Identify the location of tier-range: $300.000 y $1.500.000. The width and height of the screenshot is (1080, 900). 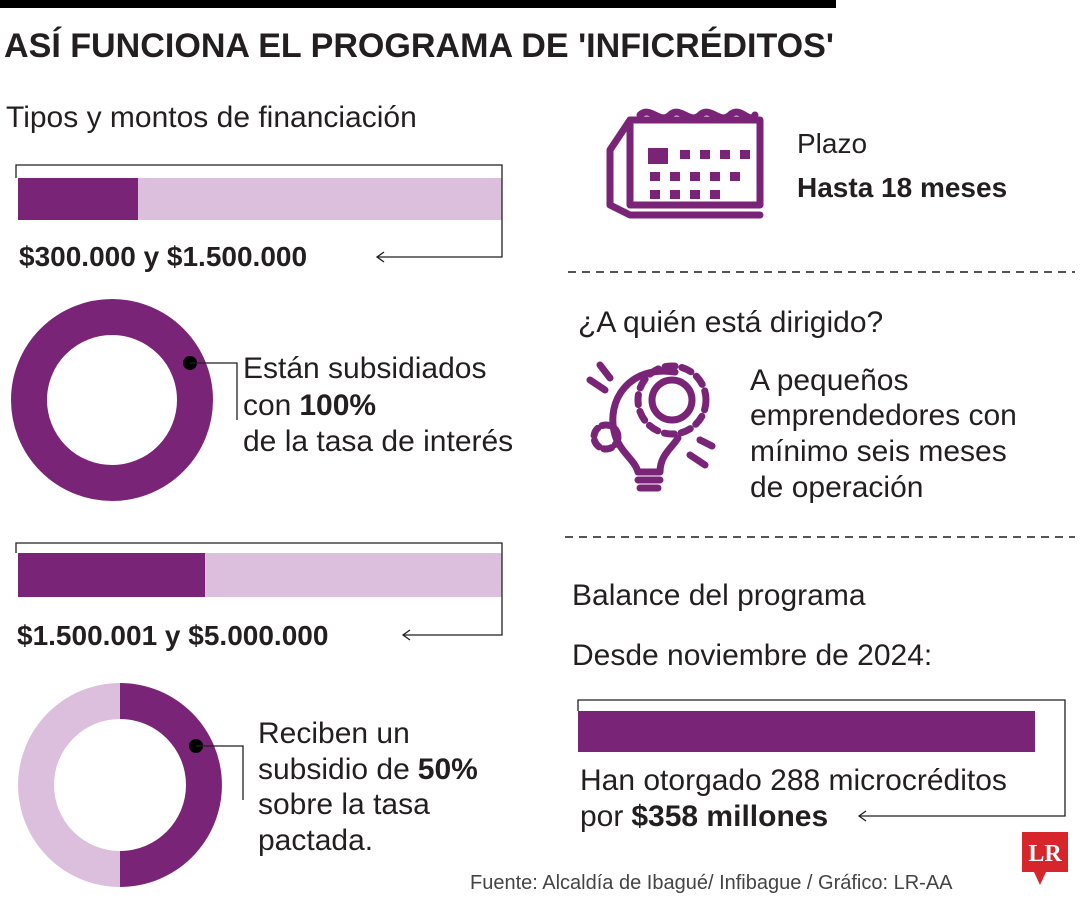
(163, 256).